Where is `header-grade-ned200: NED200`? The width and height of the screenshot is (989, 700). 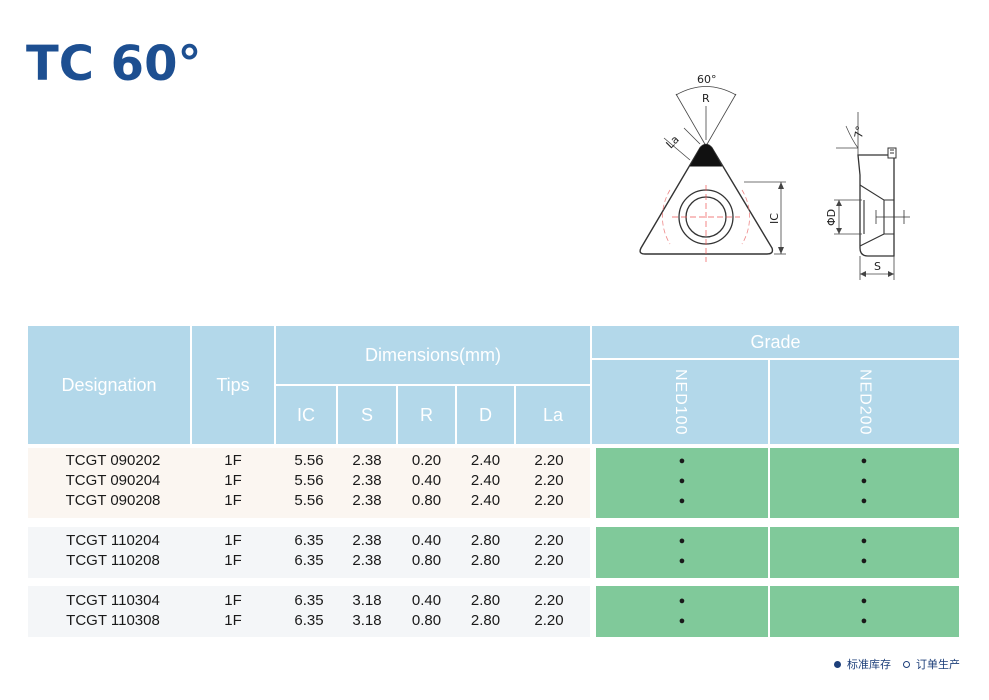
header-grade-ned200: NED200 is located at coordinates (864, 402).